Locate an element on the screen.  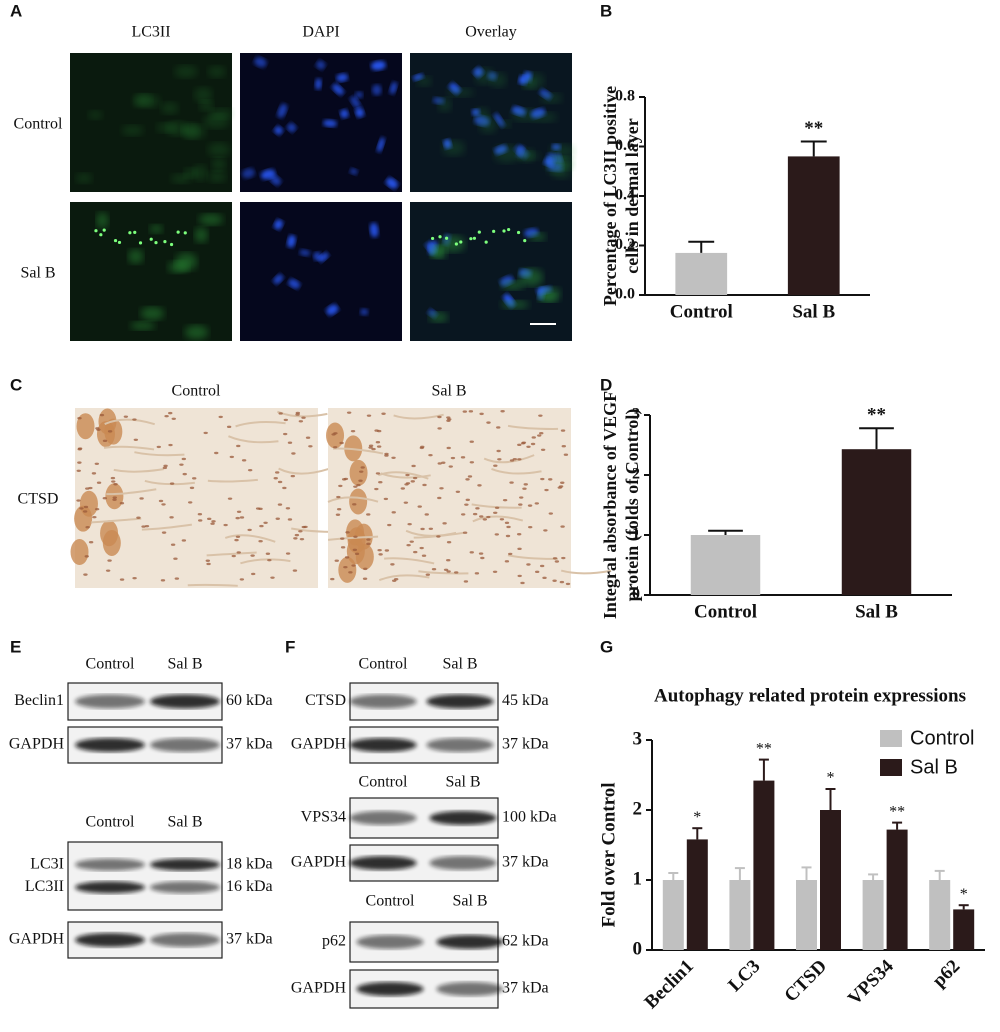
significance: * is located at coordinates (697, 817).